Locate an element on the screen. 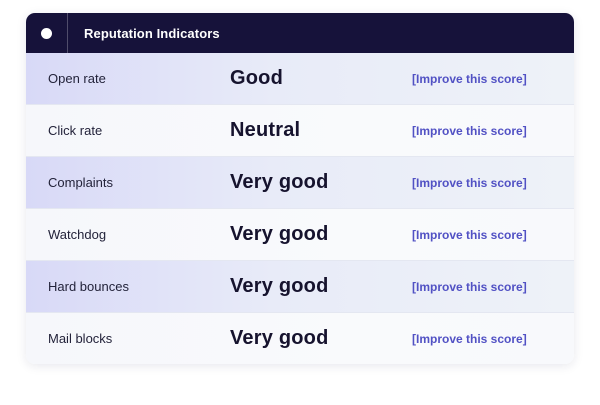 Image resolution: width=600 pixels, height=405 pixels. table-row: Open rate Good [Improve this score] is located at coordinates (300, 79).